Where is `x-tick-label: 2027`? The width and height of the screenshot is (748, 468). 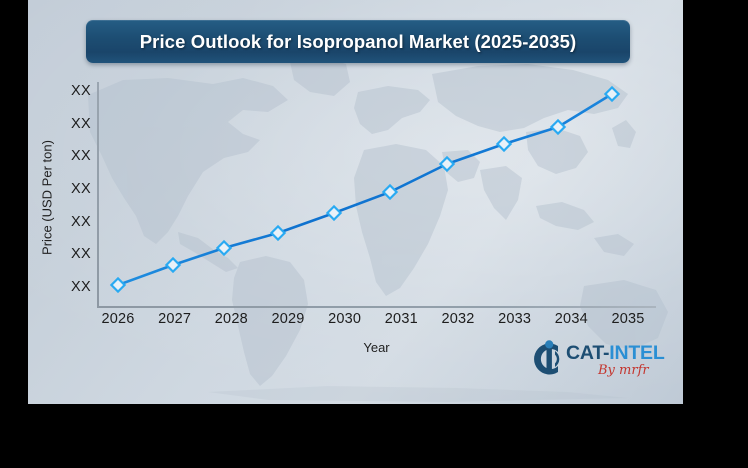
x-tick-label: 2027 is located at coordinates (175, 319).